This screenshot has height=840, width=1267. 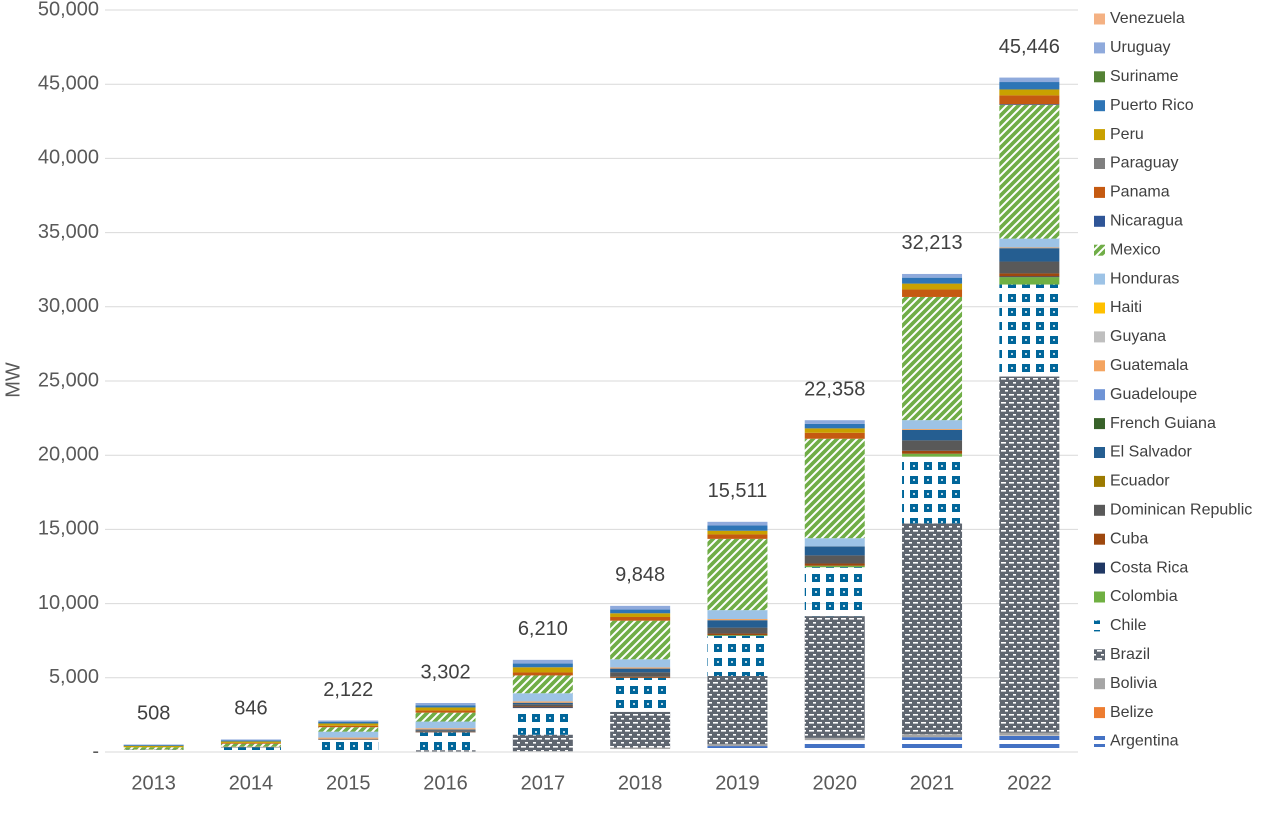 What do you see at coordinates (1163, 423) in the screenshot?
I see `legend-label: French Guiana` at bounding box center [1163, 423].